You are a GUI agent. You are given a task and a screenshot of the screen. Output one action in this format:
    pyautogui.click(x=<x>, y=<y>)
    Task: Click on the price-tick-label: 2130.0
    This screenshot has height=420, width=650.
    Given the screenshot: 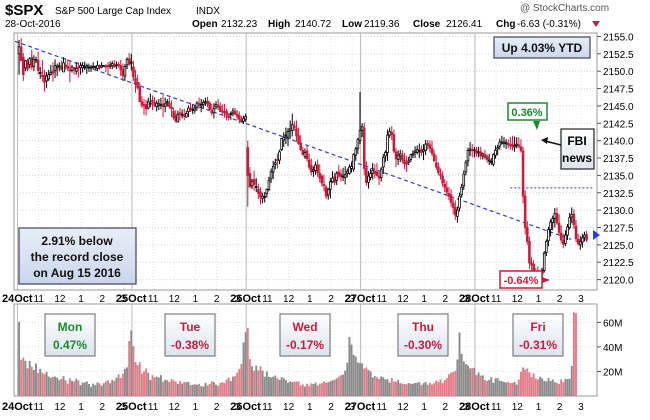 What is the action you would take?
    pyautogui.click(x=618, y=211)
    